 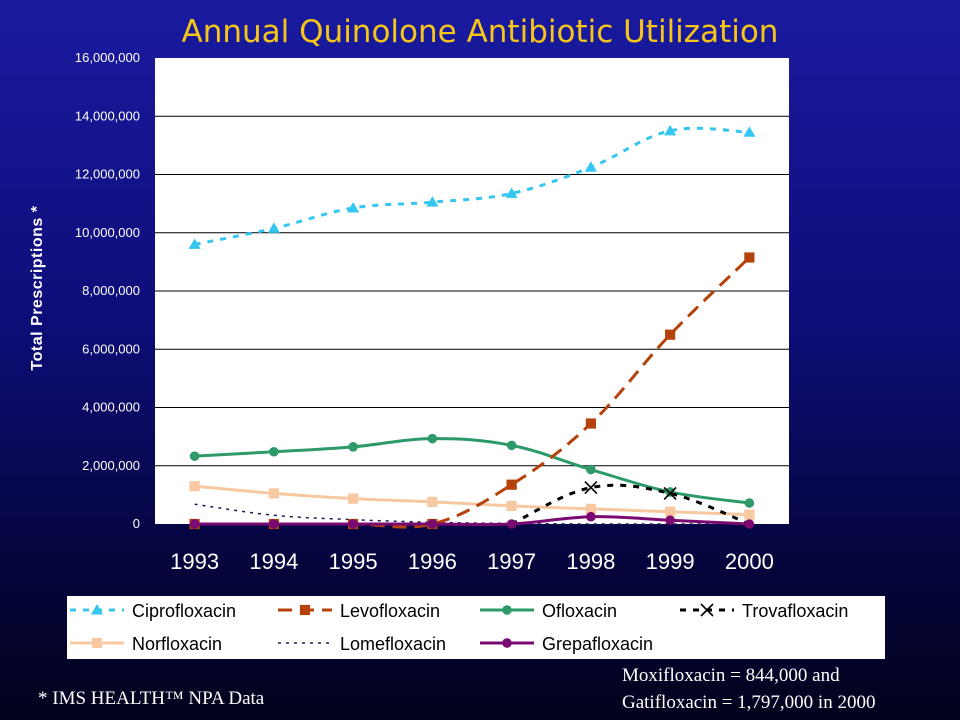 I want to click on legend-label: Lomefloxacin, so click(x=393, y=644).